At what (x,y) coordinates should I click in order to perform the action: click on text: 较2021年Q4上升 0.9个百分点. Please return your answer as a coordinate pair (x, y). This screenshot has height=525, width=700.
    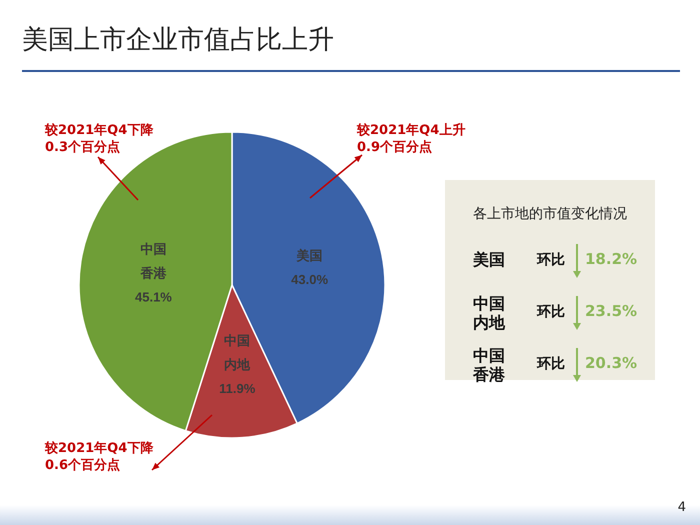
    Looking at the image, I should click on (411, 139).